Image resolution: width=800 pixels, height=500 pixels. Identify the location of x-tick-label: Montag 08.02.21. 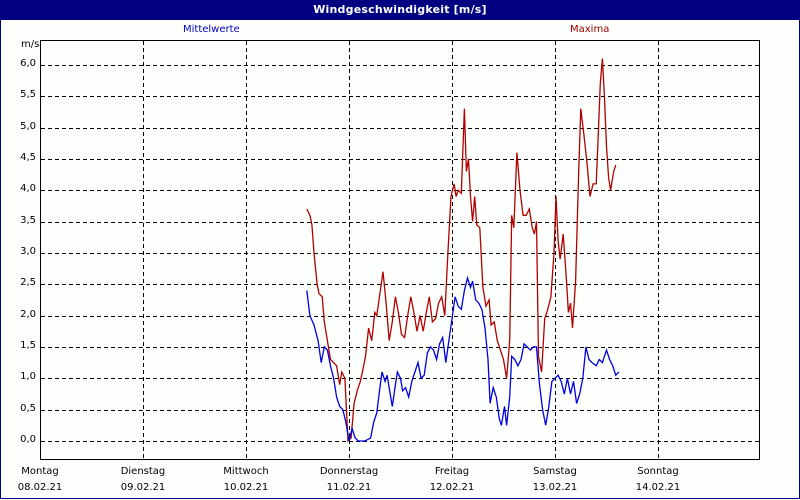
(40, 479).